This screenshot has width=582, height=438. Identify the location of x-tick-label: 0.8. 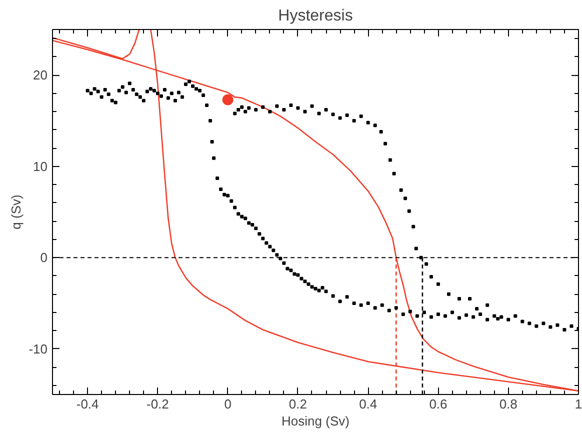
(508, 404).